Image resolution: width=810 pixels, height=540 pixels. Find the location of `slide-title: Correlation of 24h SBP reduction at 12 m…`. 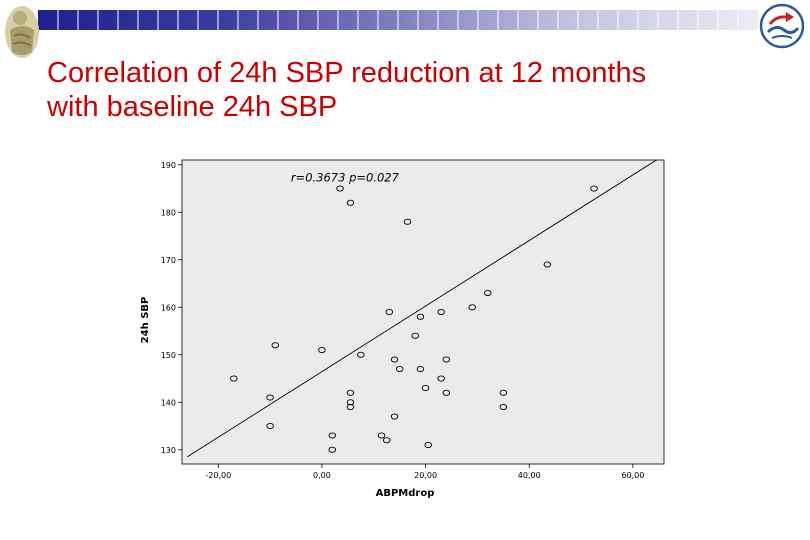

slide-title: Correlation of 24h SBP reduction at 12 m… is located at coordinates (397, 90).